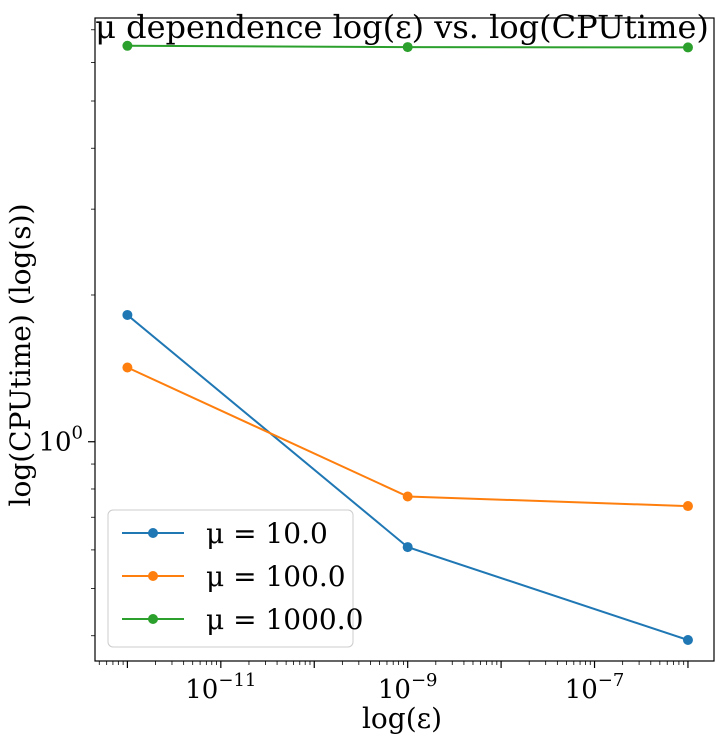 This screenshot has height=745, width=724. Describe the element at coordinates (276, 576) in the screenshot. I see `legend-label: μ = 100.0` at that location.